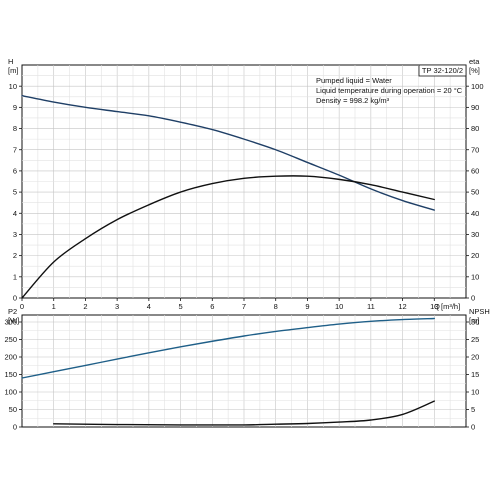  Describe the element at coordinates (85, 306) in the screenshot. I see `x-tick-label: 2` at that location.